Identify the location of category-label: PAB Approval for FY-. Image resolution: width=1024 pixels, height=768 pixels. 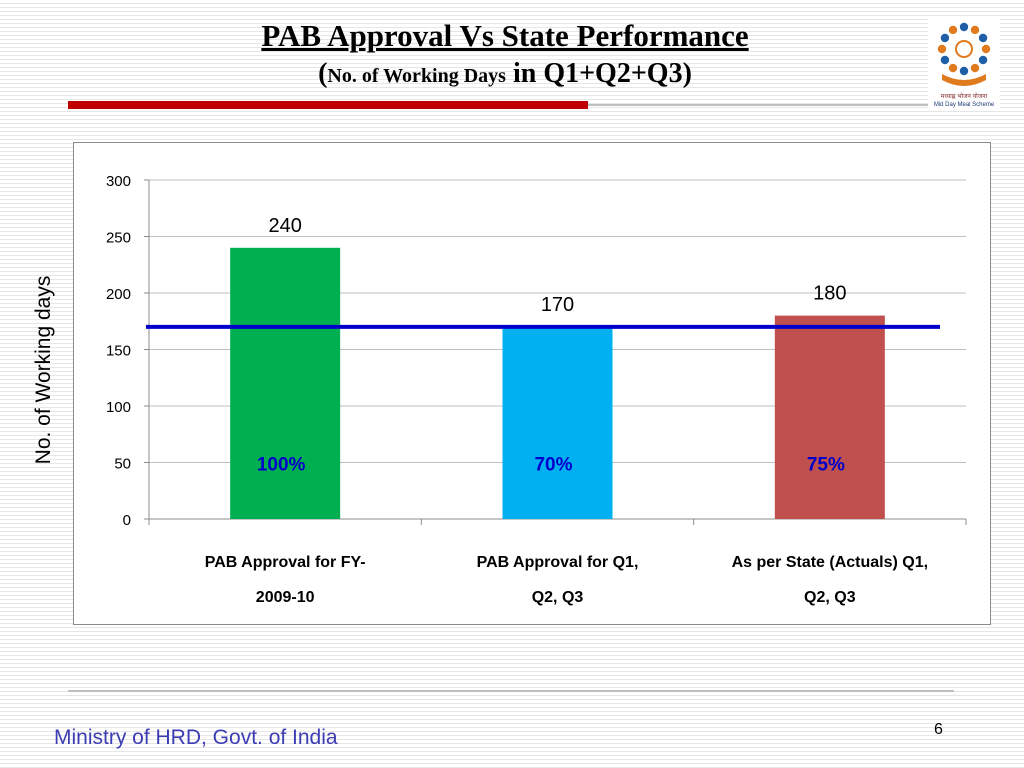
(285, 562).